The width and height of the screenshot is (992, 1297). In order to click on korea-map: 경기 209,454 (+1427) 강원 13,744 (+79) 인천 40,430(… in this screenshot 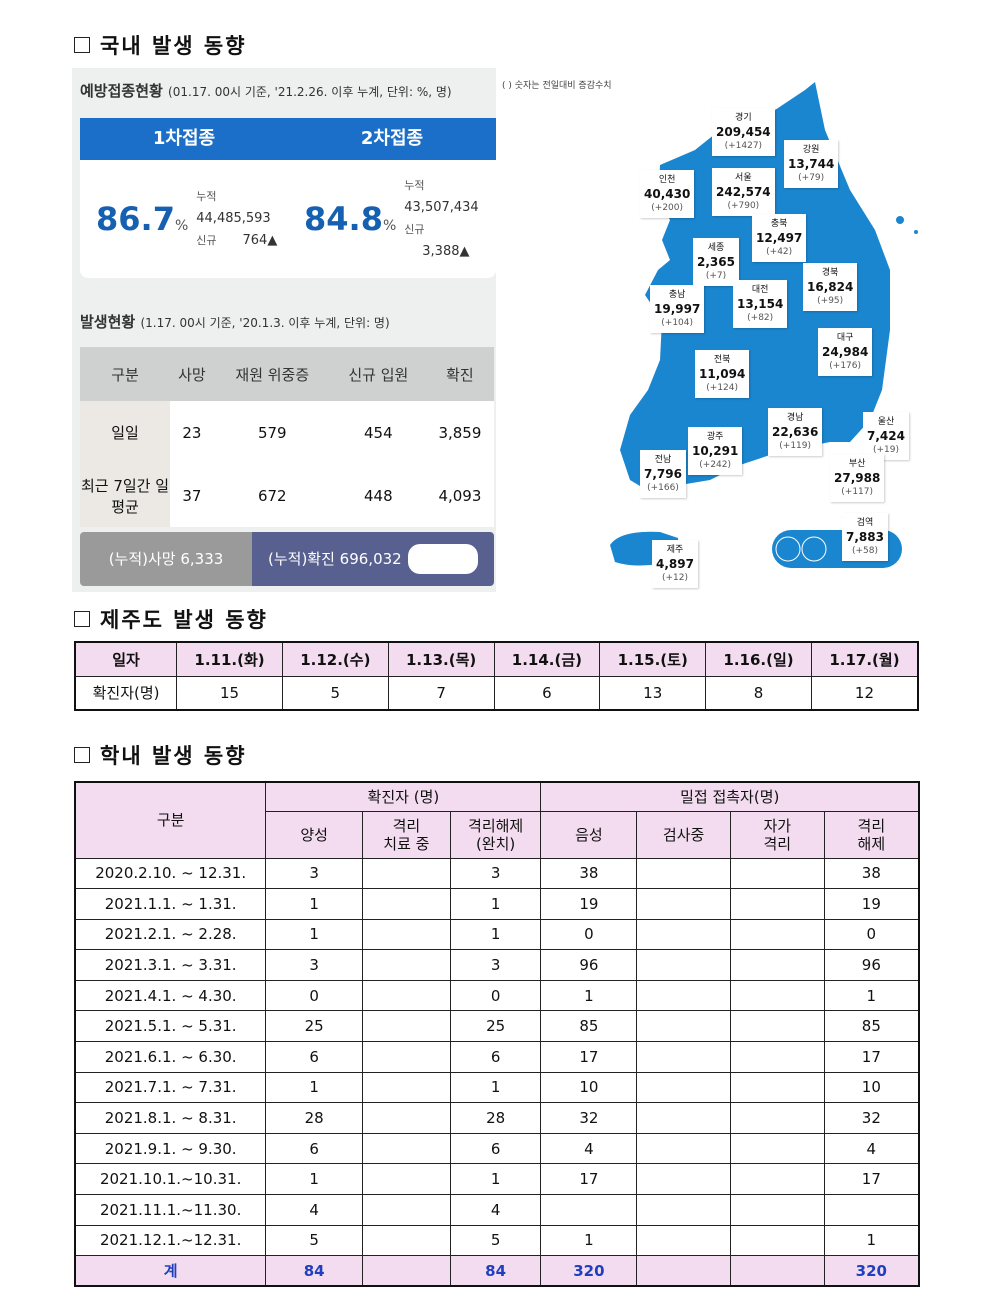, I will do `click(760, 330)`.